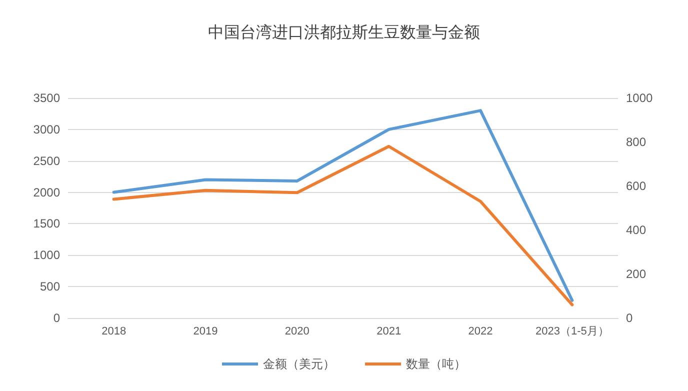  I want to click on x-tick-label: 2019, so click(205, 332).